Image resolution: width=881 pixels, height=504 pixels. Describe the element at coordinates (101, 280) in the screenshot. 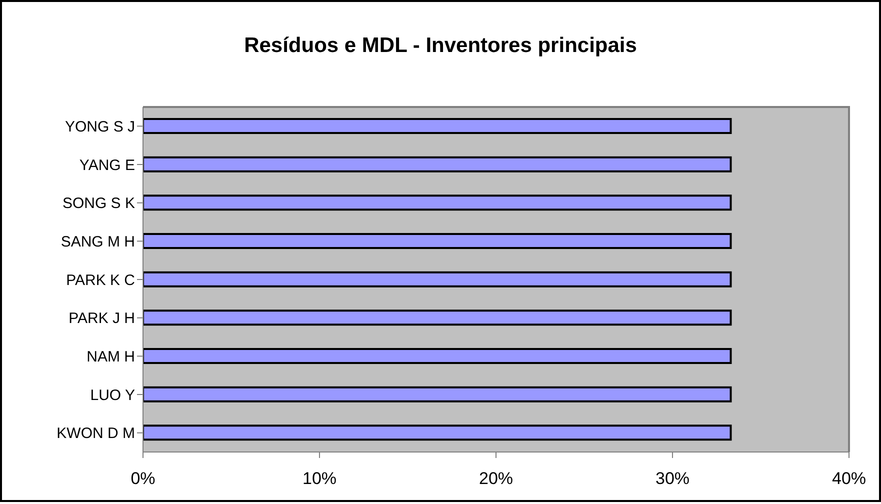

I see `y-tick-label: PARK K C` at that location.